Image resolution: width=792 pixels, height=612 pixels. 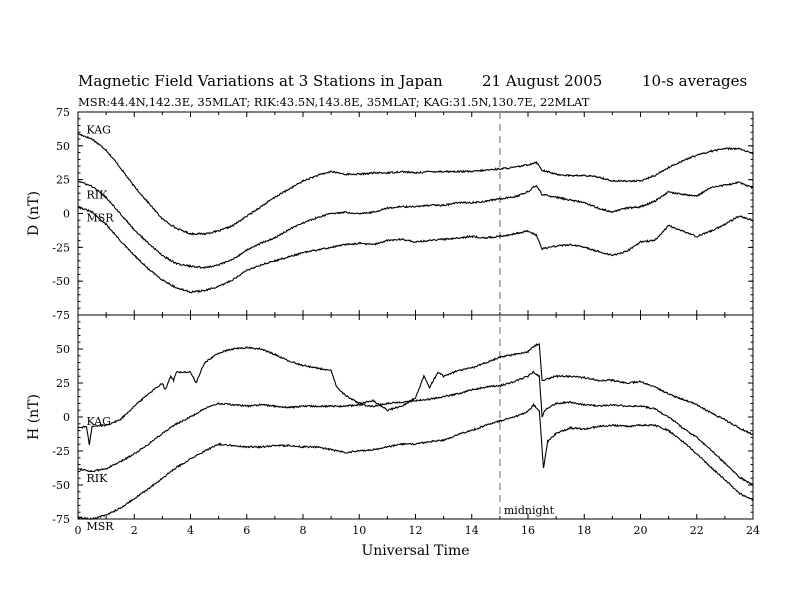 I want to click on bottom-ylabel: H (nT), so click(x=34, y=417).